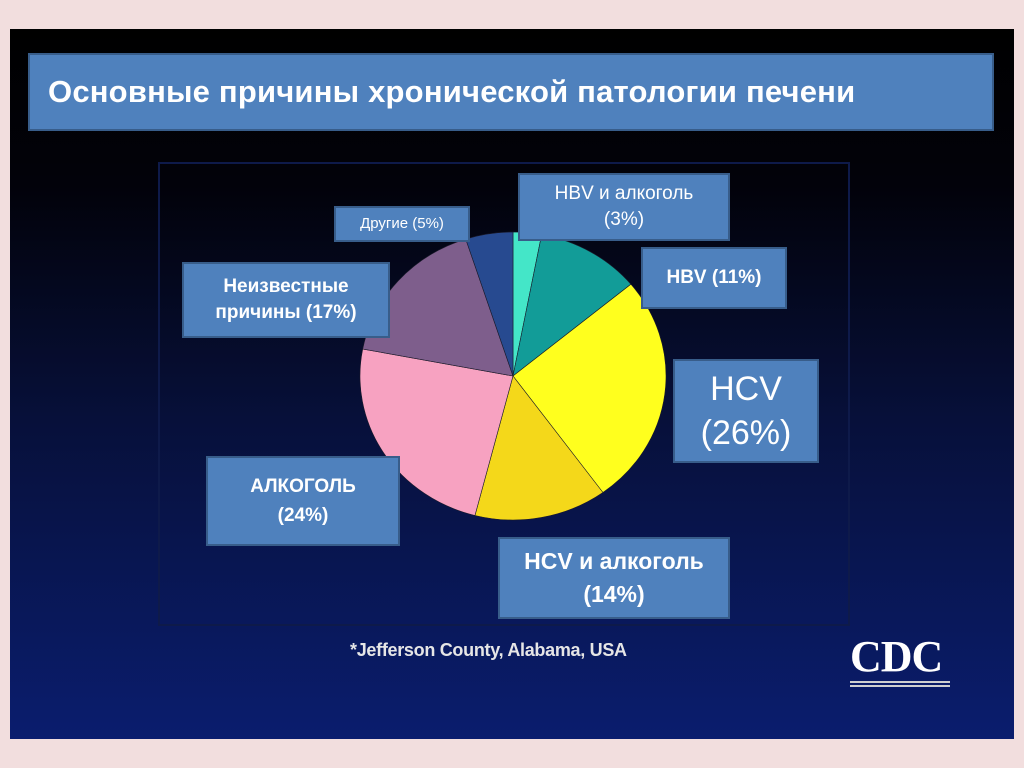 This screenshot has height=768, width=1024. I want to click on cdc-logo-tagline-lines, so click(900, 684).